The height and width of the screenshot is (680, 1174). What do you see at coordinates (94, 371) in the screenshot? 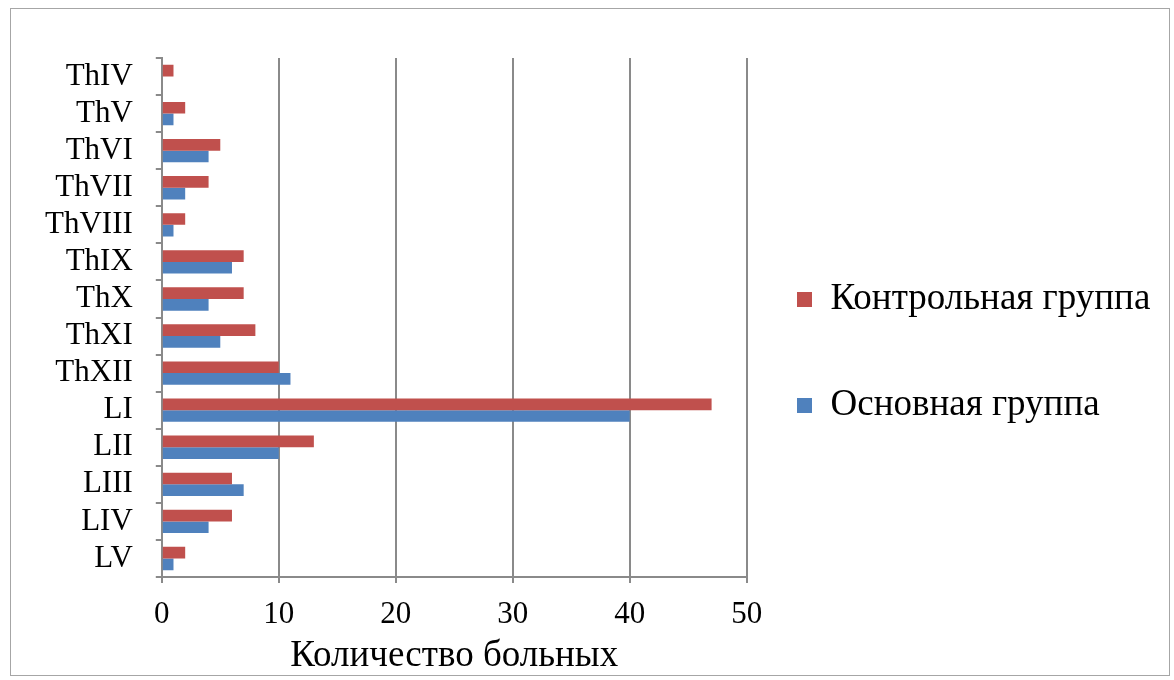
I see `y-tick-label: ThXII` at bounding box center [94, 371].